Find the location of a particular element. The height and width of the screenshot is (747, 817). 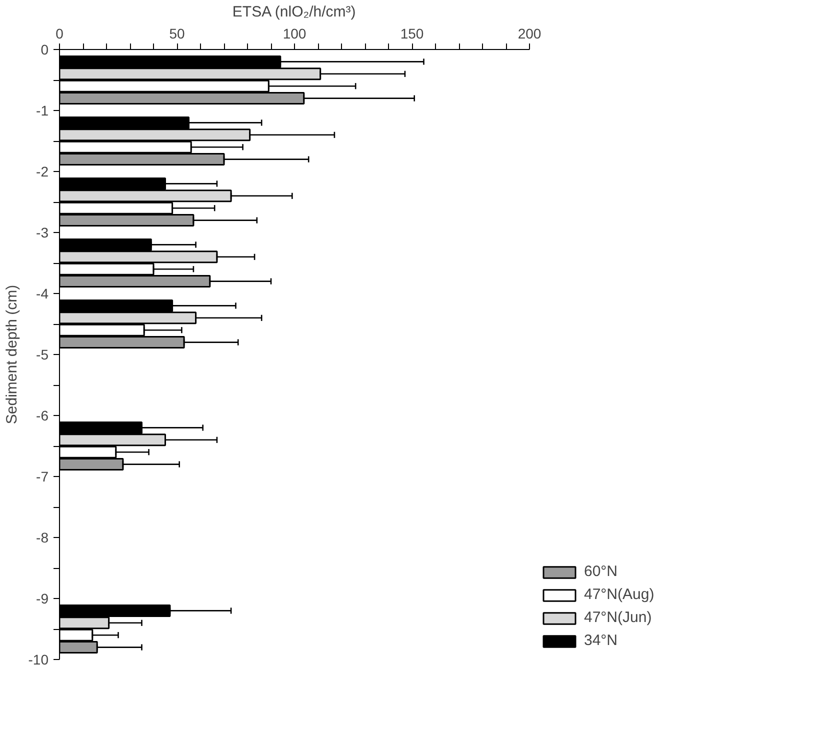

y-tick-label: -2 is located at coordinates (42, 172).